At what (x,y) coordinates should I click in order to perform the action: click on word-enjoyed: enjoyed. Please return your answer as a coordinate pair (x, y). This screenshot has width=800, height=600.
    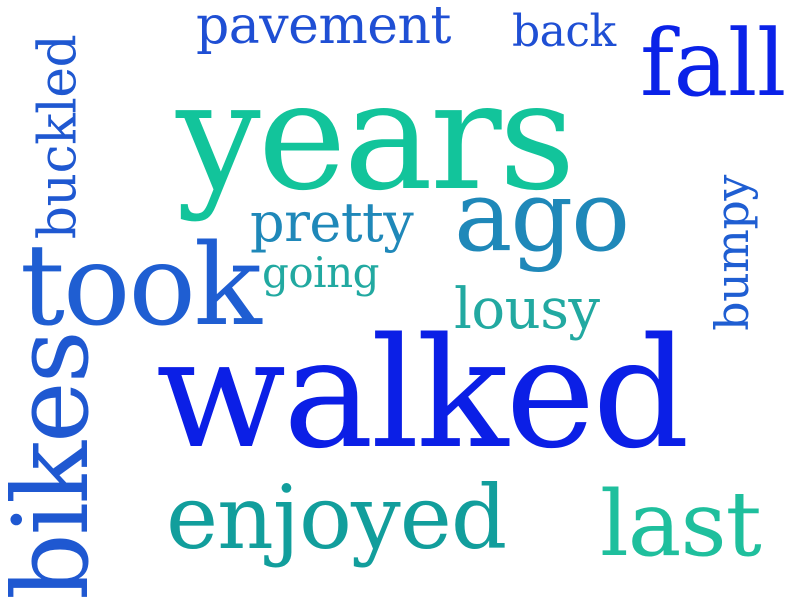
    Looking at the image, I should click on (336, 517).